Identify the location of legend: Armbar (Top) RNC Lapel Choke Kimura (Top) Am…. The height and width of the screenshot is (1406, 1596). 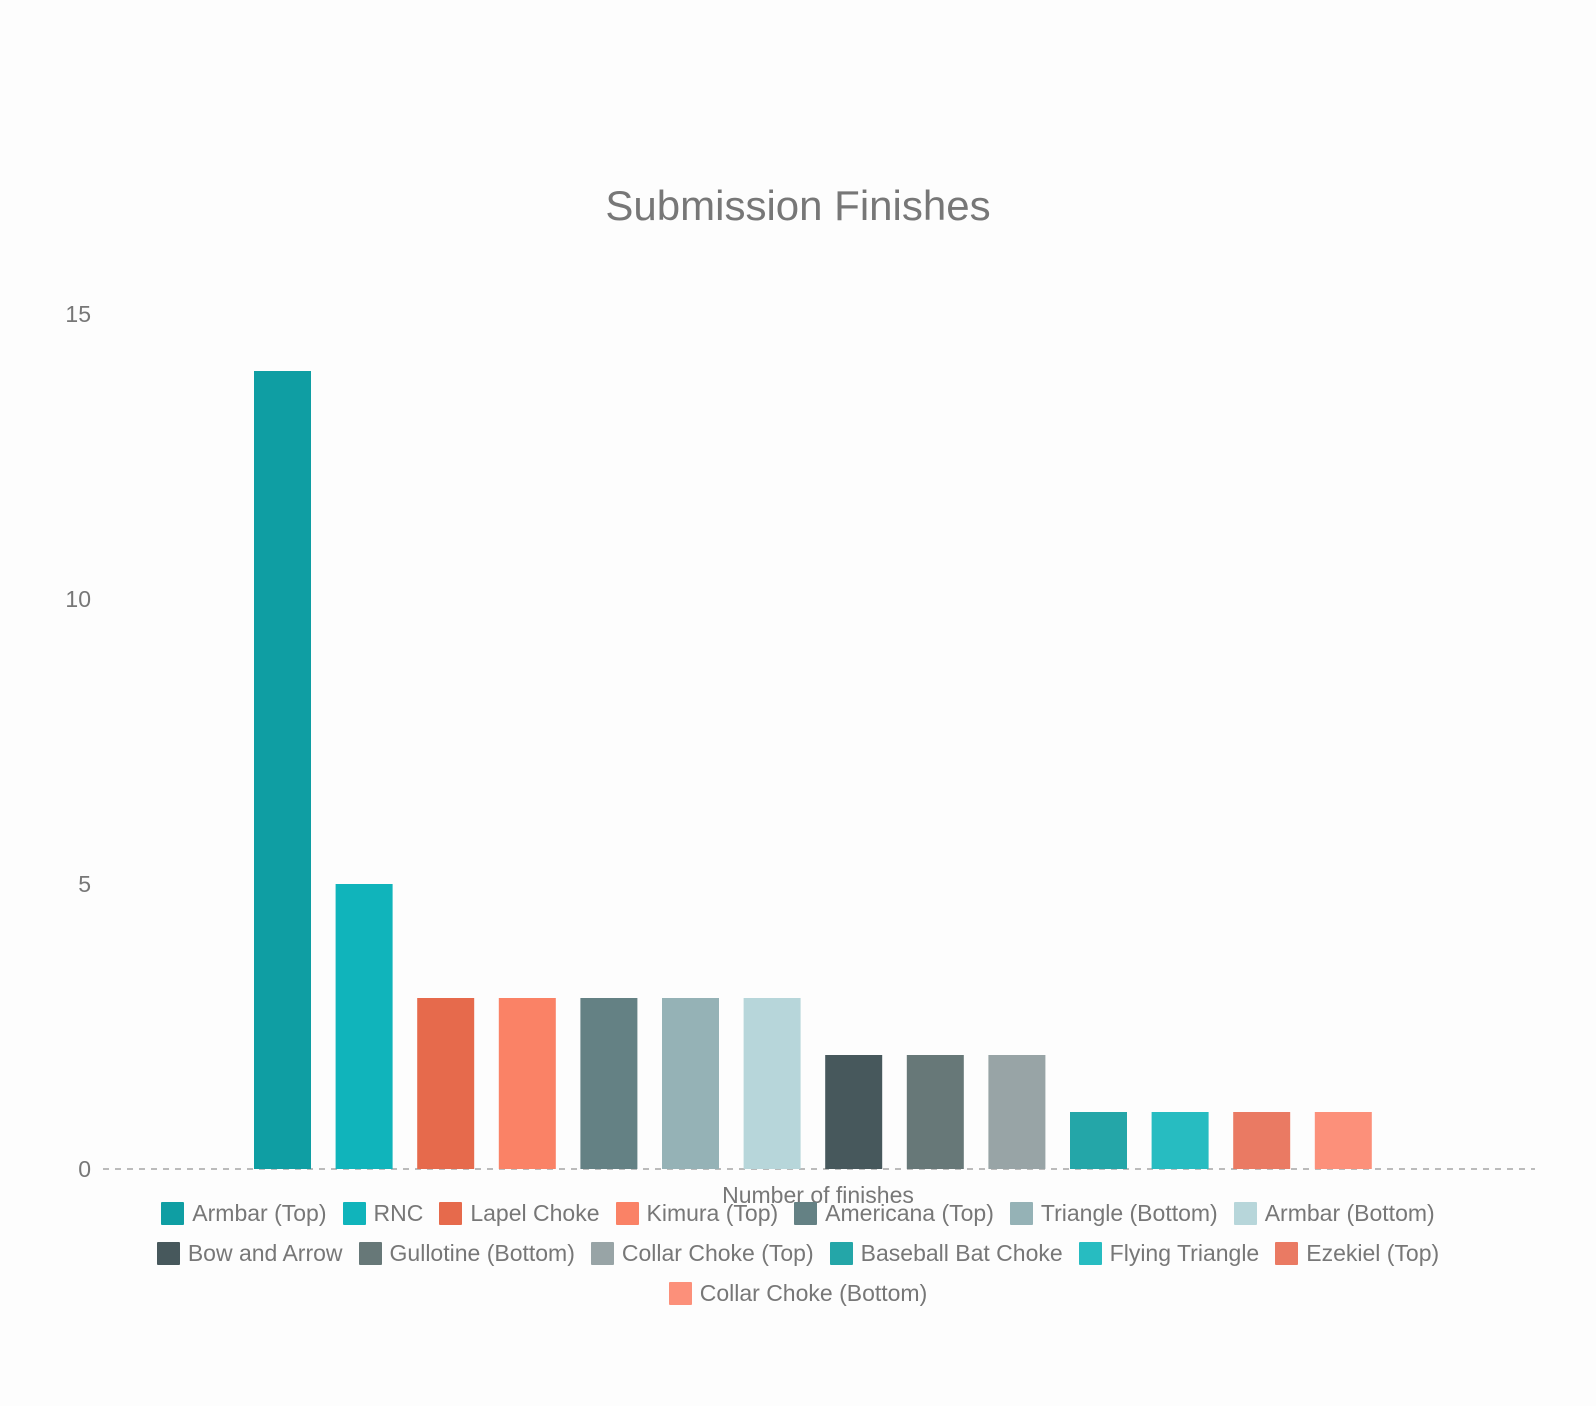
(798, 1253).